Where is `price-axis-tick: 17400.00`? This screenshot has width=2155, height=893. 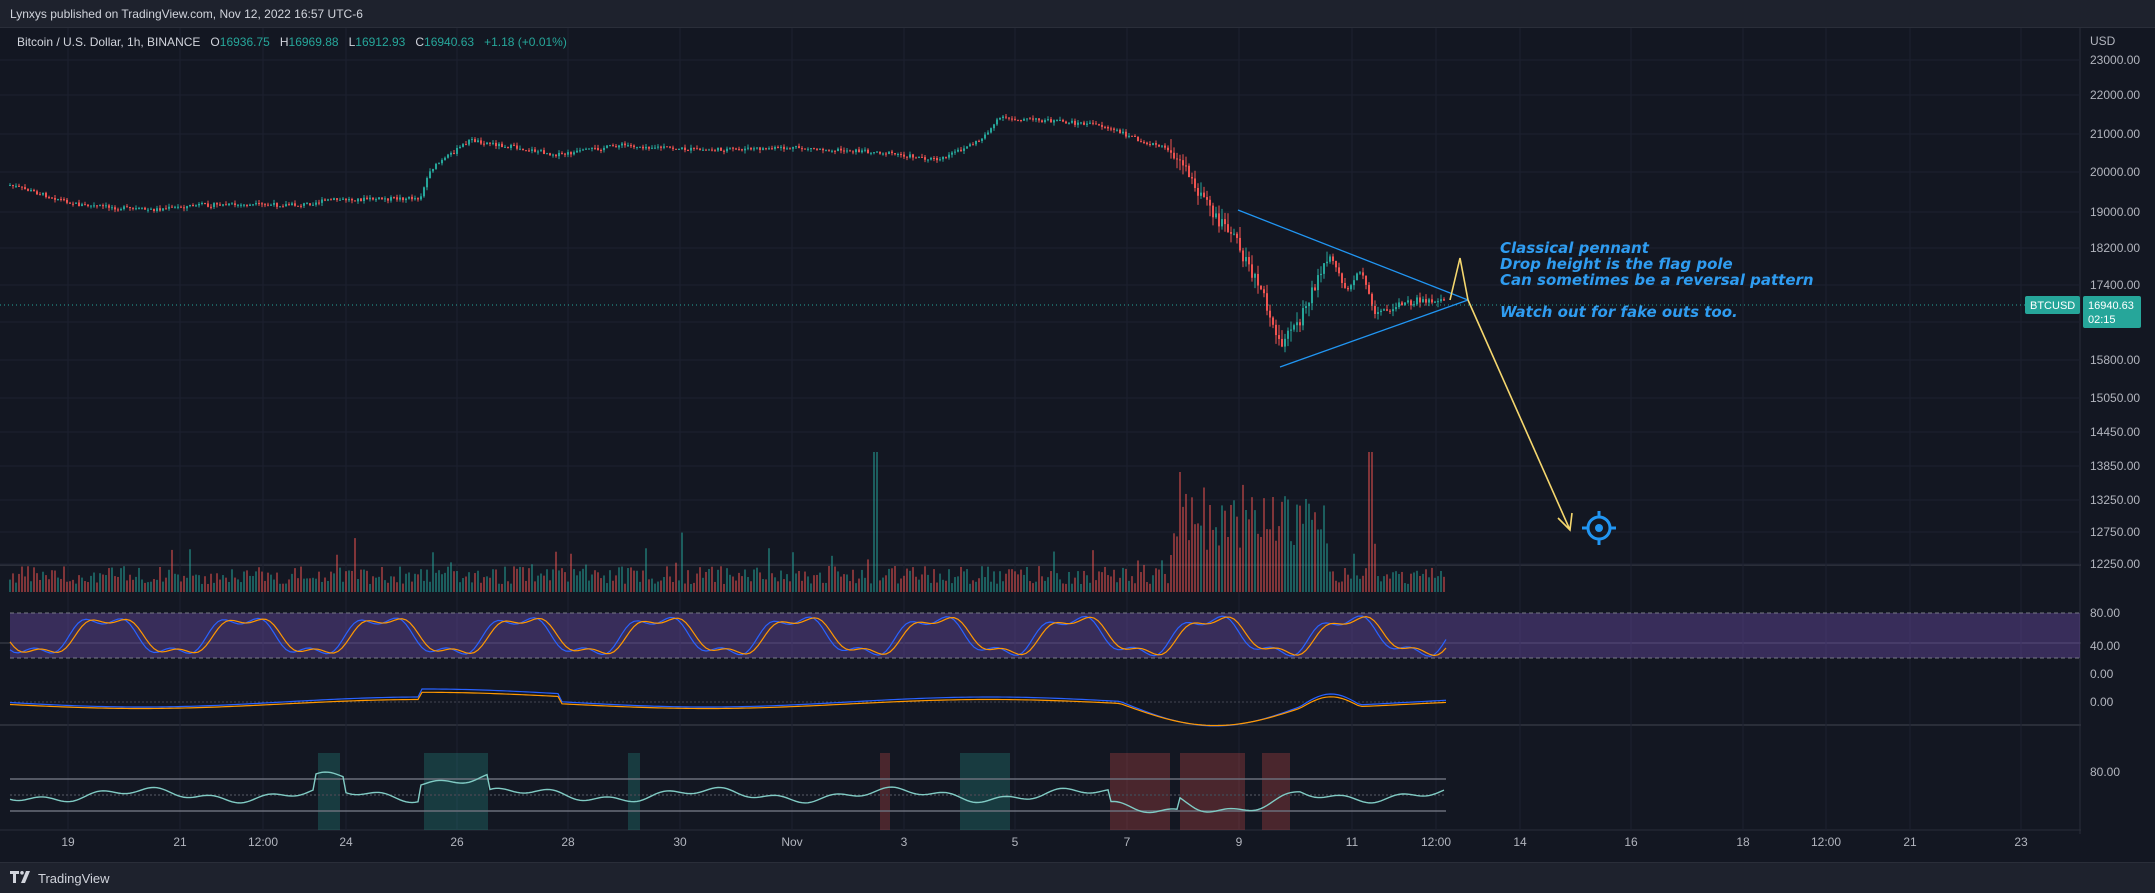 price-axis-tick: 17400.00 is located at coordinates (2115, 285).